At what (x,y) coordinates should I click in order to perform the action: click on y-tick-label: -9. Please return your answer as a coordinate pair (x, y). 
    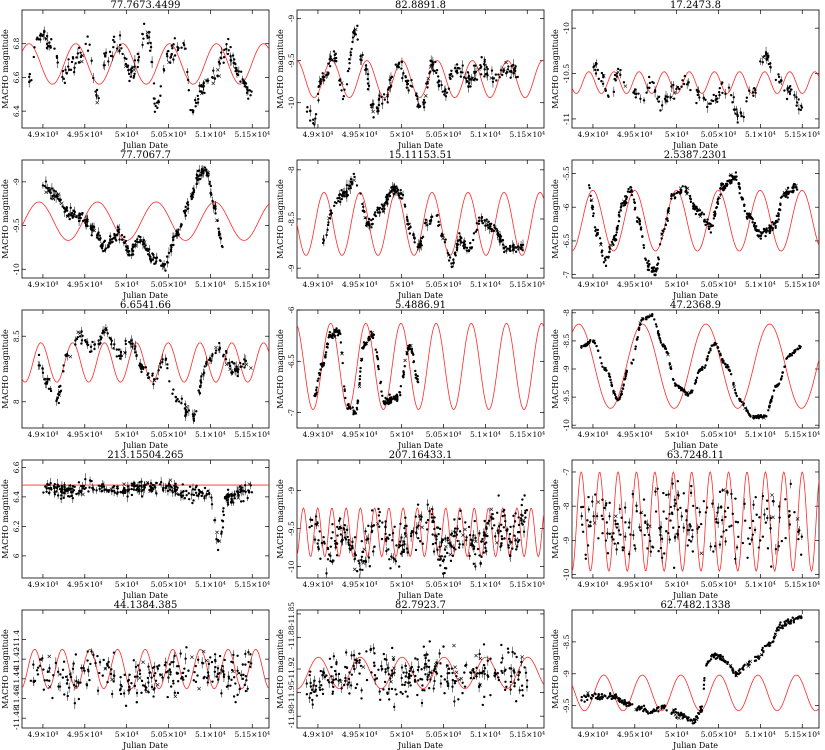
    Looking at the image, I should click on (291, 268).